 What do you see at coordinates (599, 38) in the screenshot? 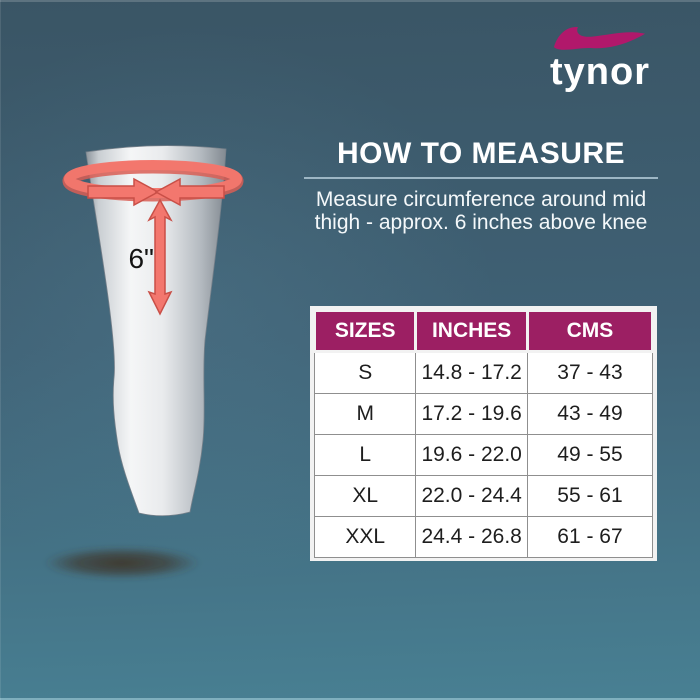
I see `brand-swoosh-icon` at bounding box center [599, 38].